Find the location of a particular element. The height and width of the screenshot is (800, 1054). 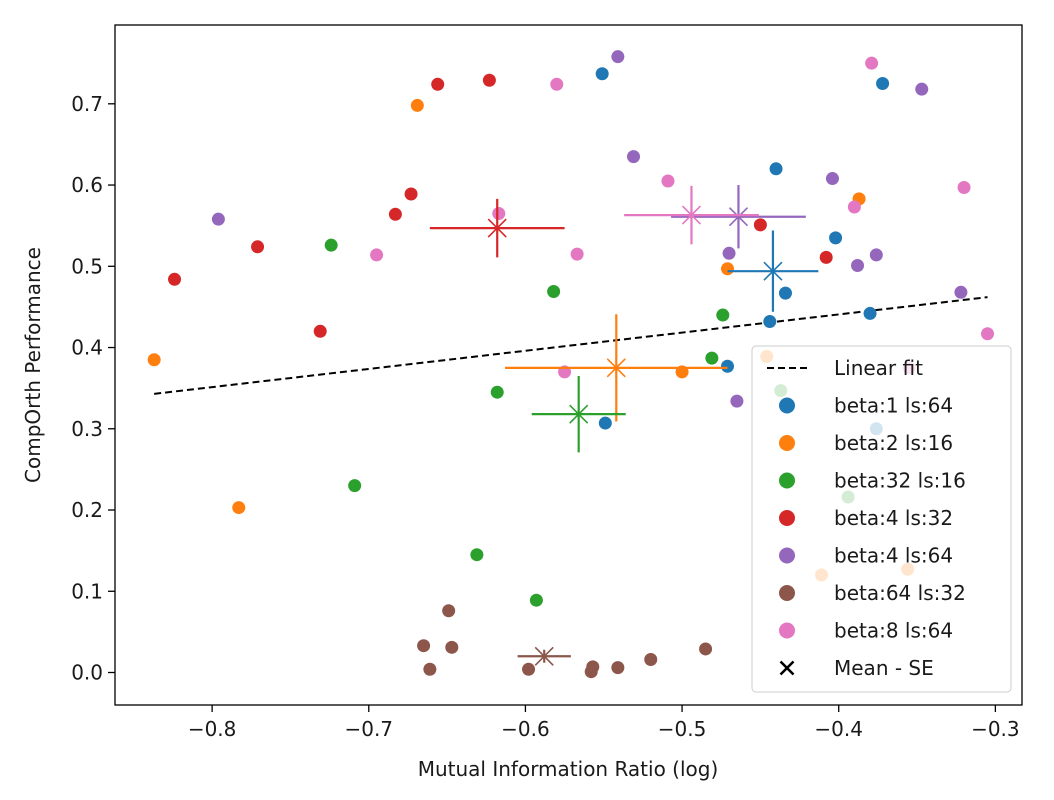

x-tick-label: −0.5 is located at coordinates (682, 729).